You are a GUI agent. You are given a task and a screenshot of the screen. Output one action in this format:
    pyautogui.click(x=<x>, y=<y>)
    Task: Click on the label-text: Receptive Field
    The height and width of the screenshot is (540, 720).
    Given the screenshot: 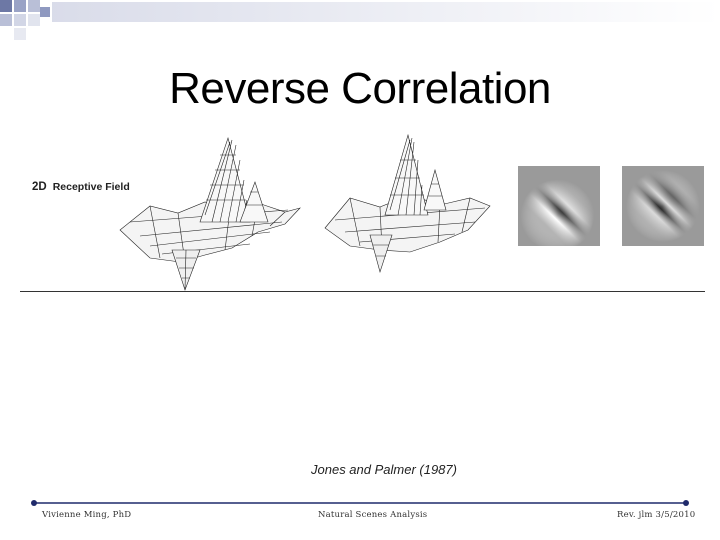 What is the action you would take?
    pyautogui.click(x=91, y=187)
    